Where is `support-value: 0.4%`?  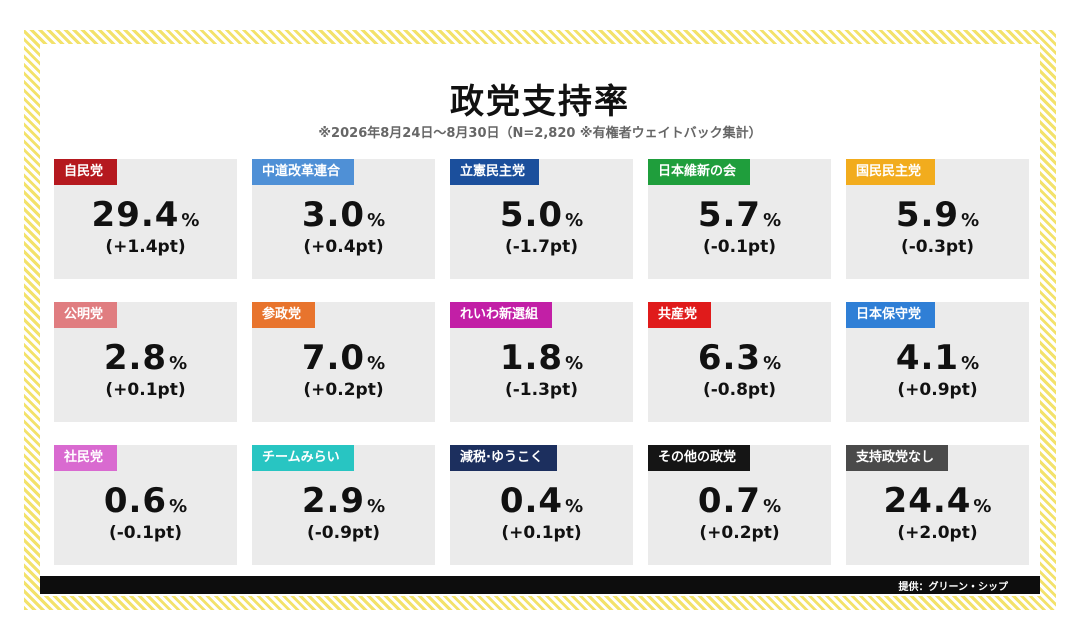 support-value: 0.4% is located at coordinates (541, 501).